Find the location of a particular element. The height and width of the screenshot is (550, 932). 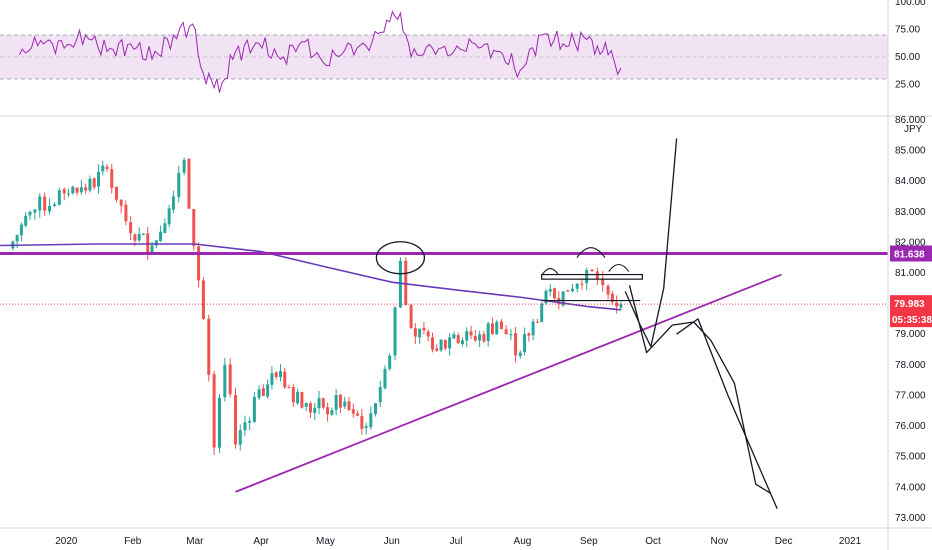

price-tick-label: 76.000 is located at coordinates (910, 426).